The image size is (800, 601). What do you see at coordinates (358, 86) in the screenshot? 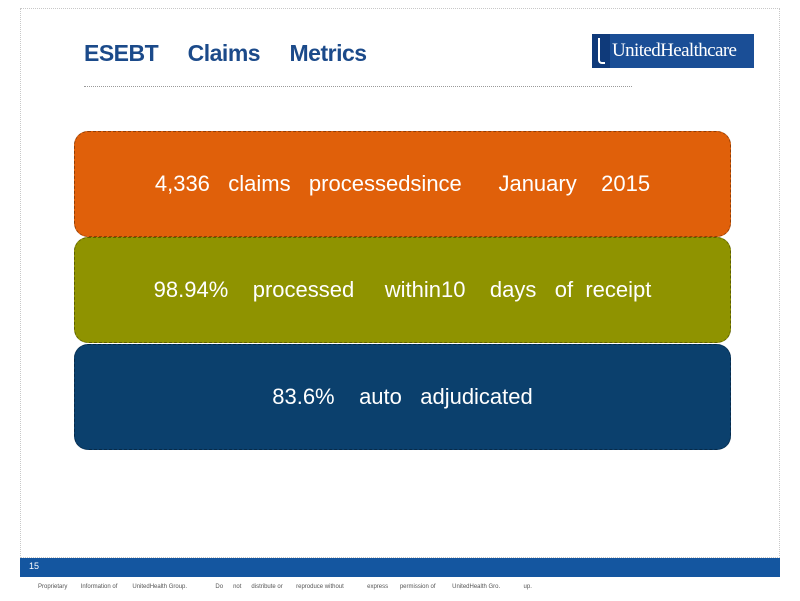
I see `title-divider` at bounding box center [358, 86].